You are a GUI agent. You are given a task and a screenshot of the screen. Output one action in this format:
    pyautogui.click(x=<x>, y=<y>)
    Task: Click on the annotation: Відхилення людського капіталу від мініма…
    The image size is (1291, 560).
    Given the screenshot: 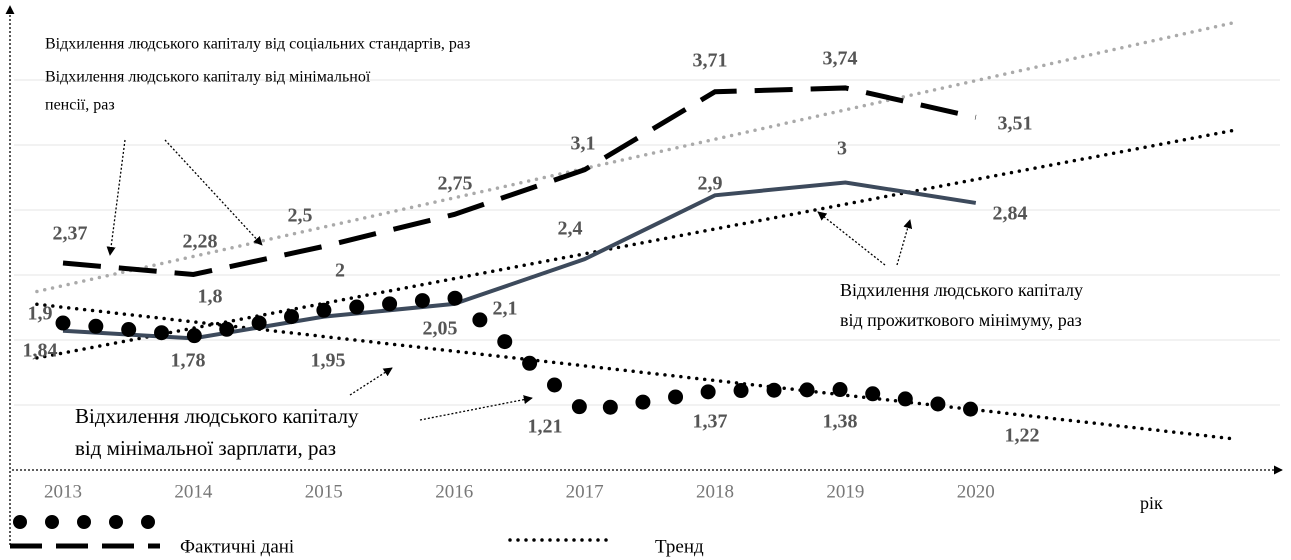 What is the action you would take?
    pyautogui.click(x=208, y=77)
    